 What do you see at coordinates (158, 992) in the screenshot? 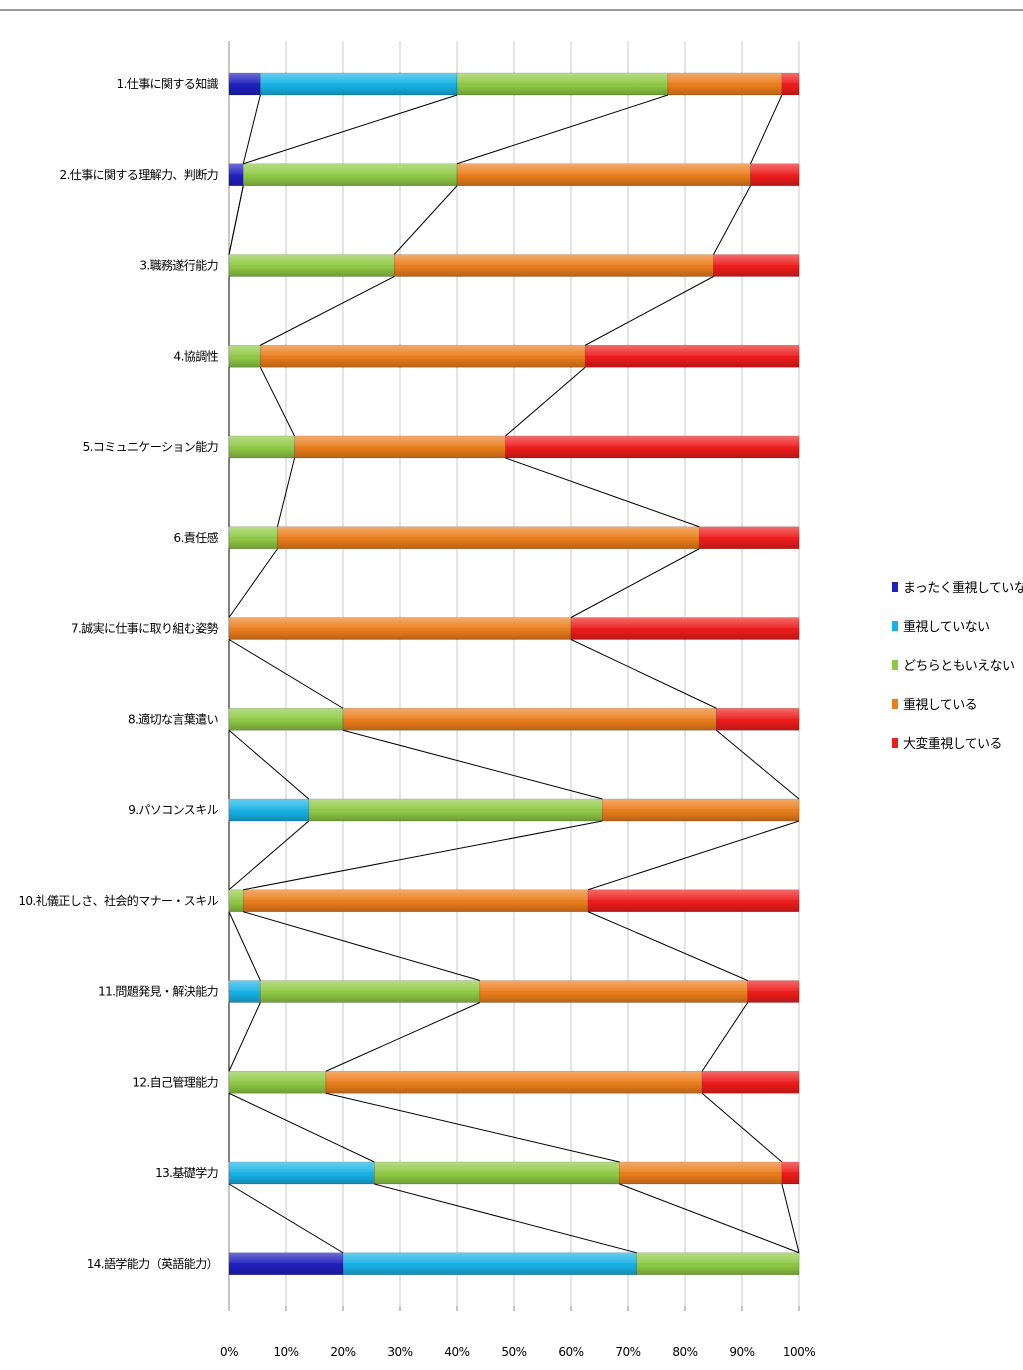
I see `category-label: 11.問題発見・解決能力` at bounding box center [158, 992].